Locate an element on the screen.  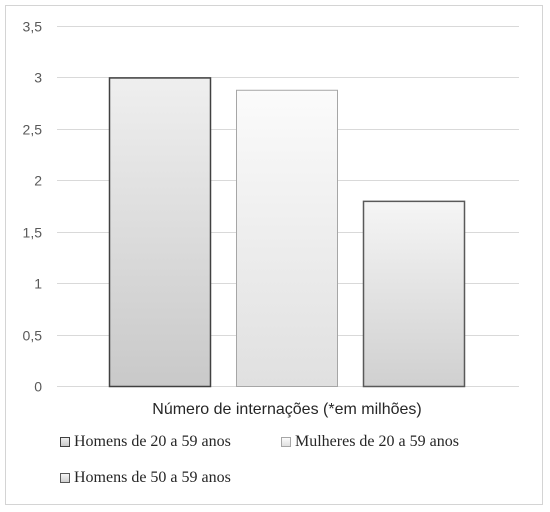
y-tick-label: 1 is located at coordinates (38, 284).